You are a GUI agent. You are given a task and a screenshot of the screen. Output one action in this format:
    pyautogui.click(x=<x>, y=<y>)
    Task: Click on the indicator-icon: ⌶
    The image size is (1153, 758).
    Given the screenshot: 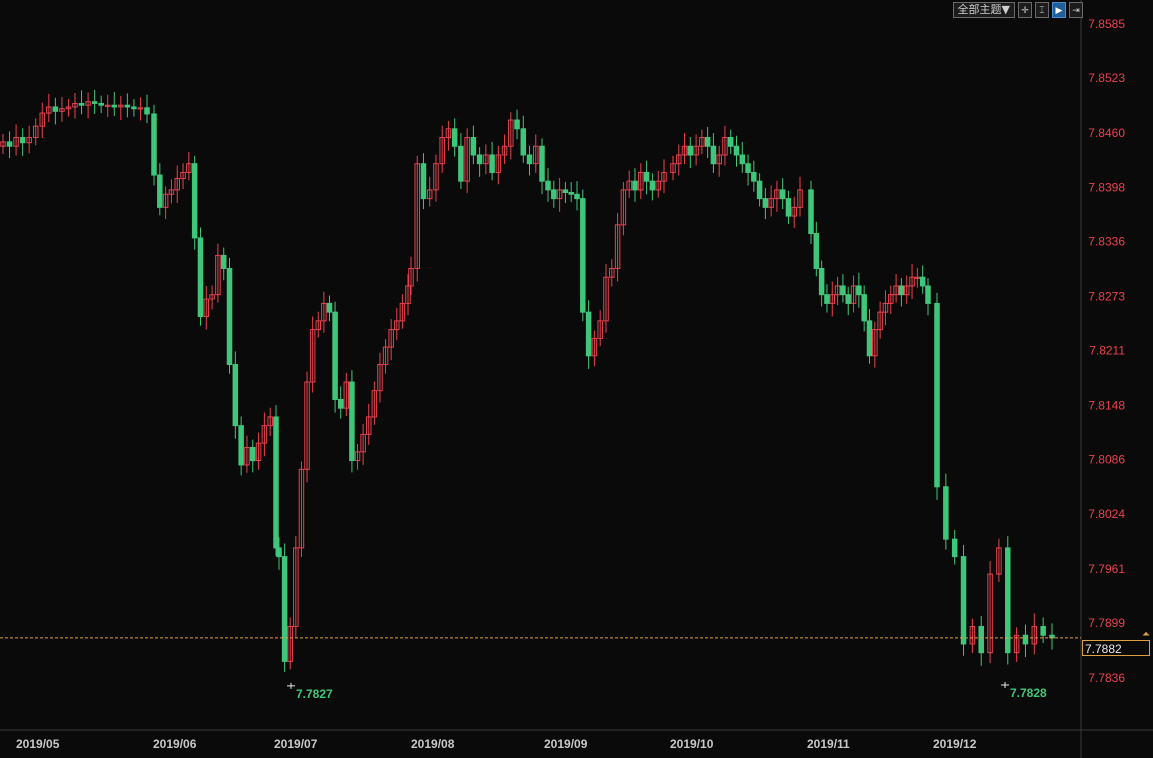 What is the action you would take?
    pyautogui.click(x=1042, y=10)
    